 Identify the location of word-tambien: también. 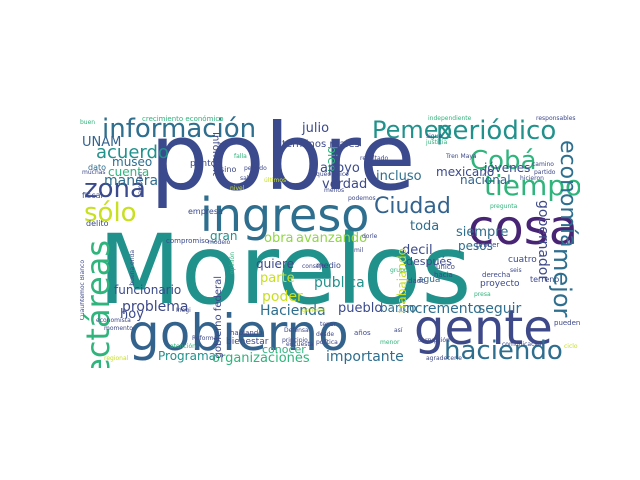
(140, 184).